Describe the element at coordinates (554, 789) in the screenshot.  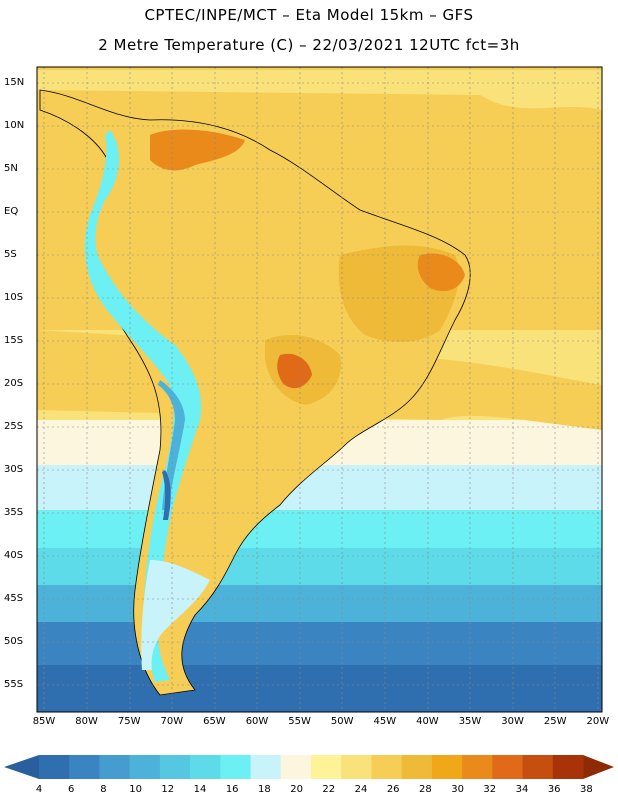
I see `colorbar-tick-label: 36` at that location.